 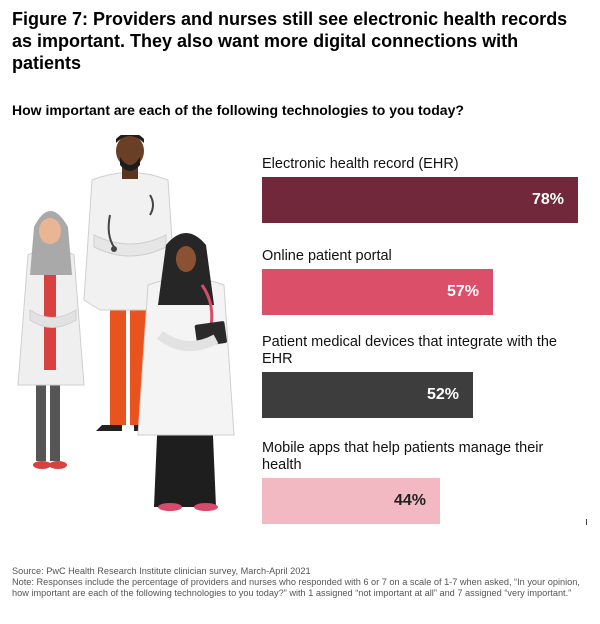 I want to click on bar-value-label: 44%, so click(x=409, y=500).